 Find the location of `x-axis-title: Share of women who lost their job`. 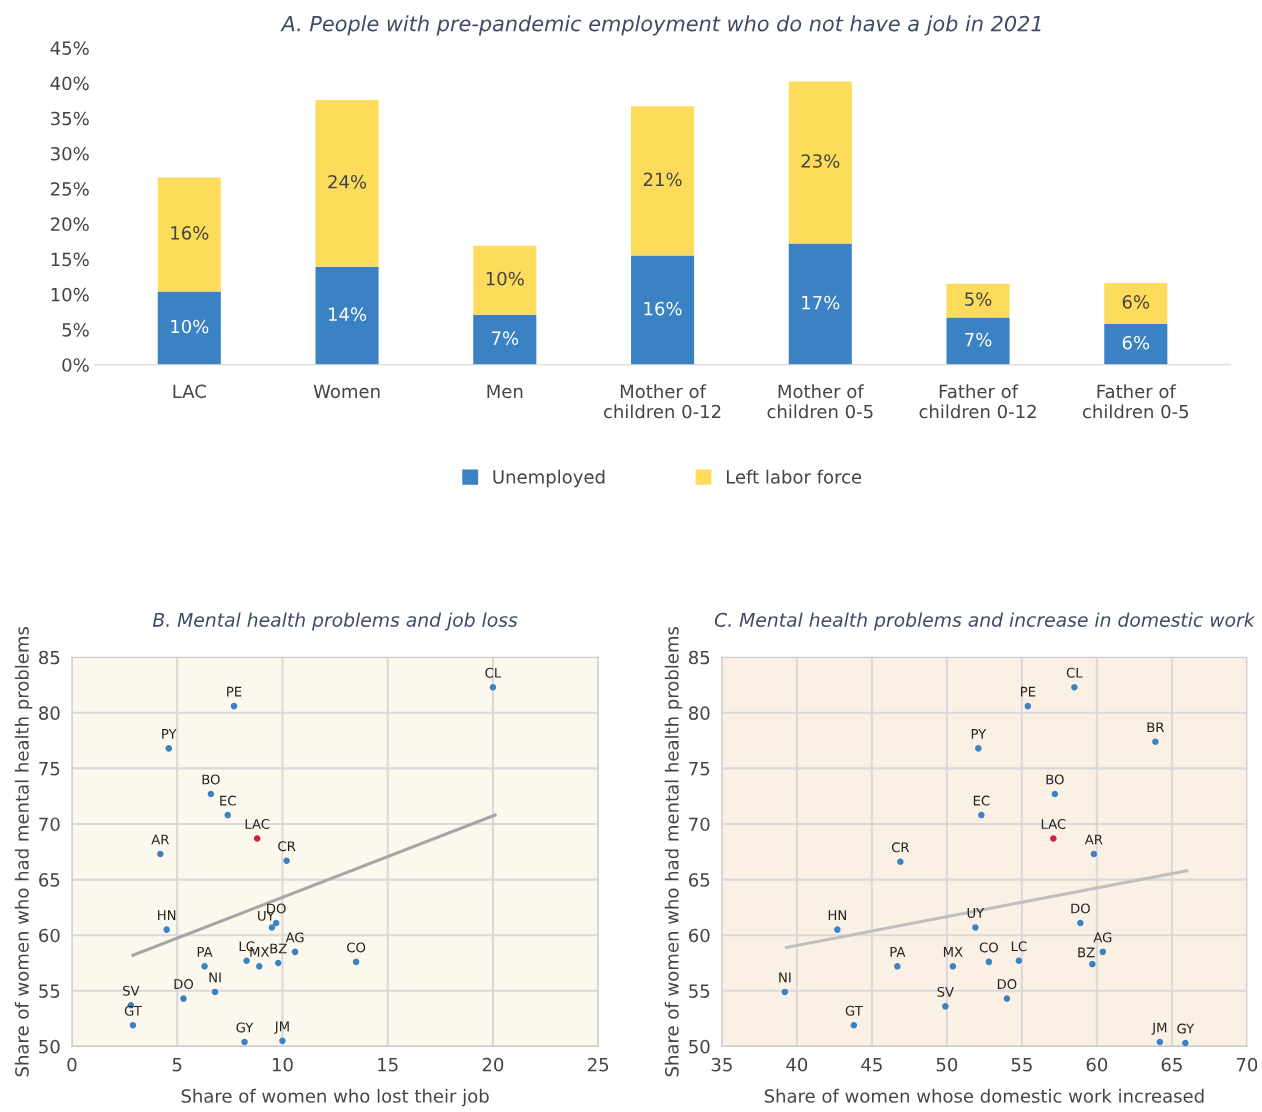

x-axis-title: Share of women who lost their job is located at coordinates (335, 1097).